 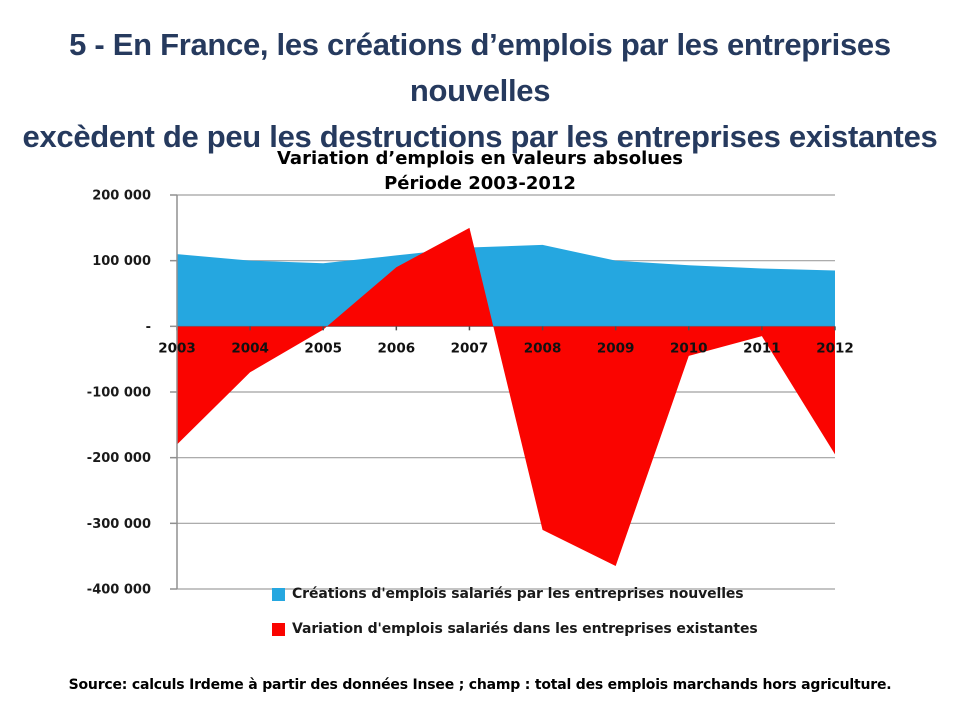 I want to click on x-axis-label: 2008, so click(x=543, y=348).